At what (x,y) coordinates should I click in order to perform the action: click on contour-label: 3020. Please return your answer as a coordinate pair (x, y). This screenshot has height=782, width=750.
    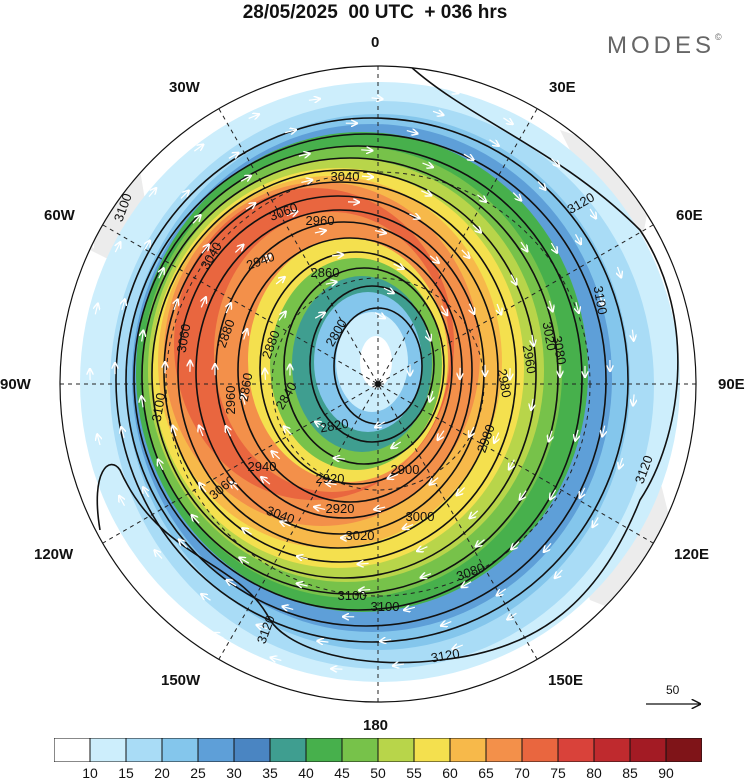
    Looking at the image, I should click on (360, 535).